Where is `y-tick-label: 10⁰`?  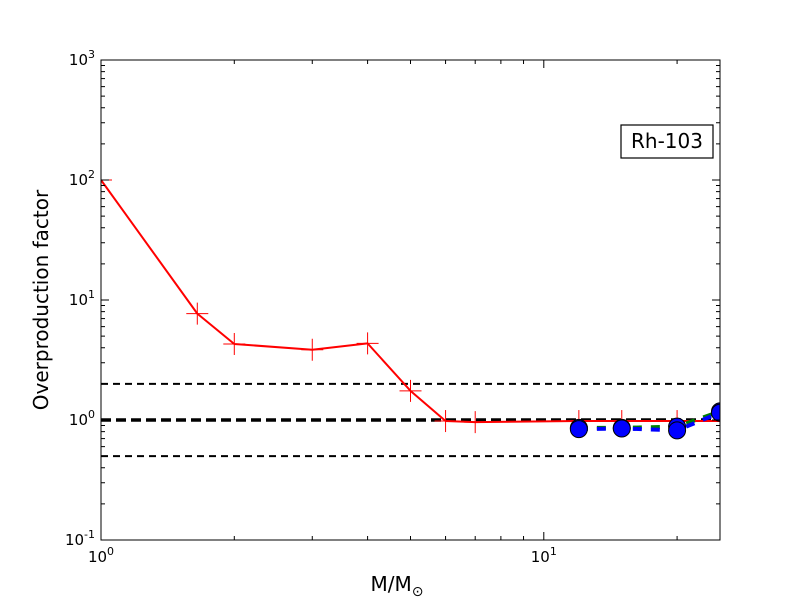
y-tick-label: 10⁰ is located at coordinates (82, 418).